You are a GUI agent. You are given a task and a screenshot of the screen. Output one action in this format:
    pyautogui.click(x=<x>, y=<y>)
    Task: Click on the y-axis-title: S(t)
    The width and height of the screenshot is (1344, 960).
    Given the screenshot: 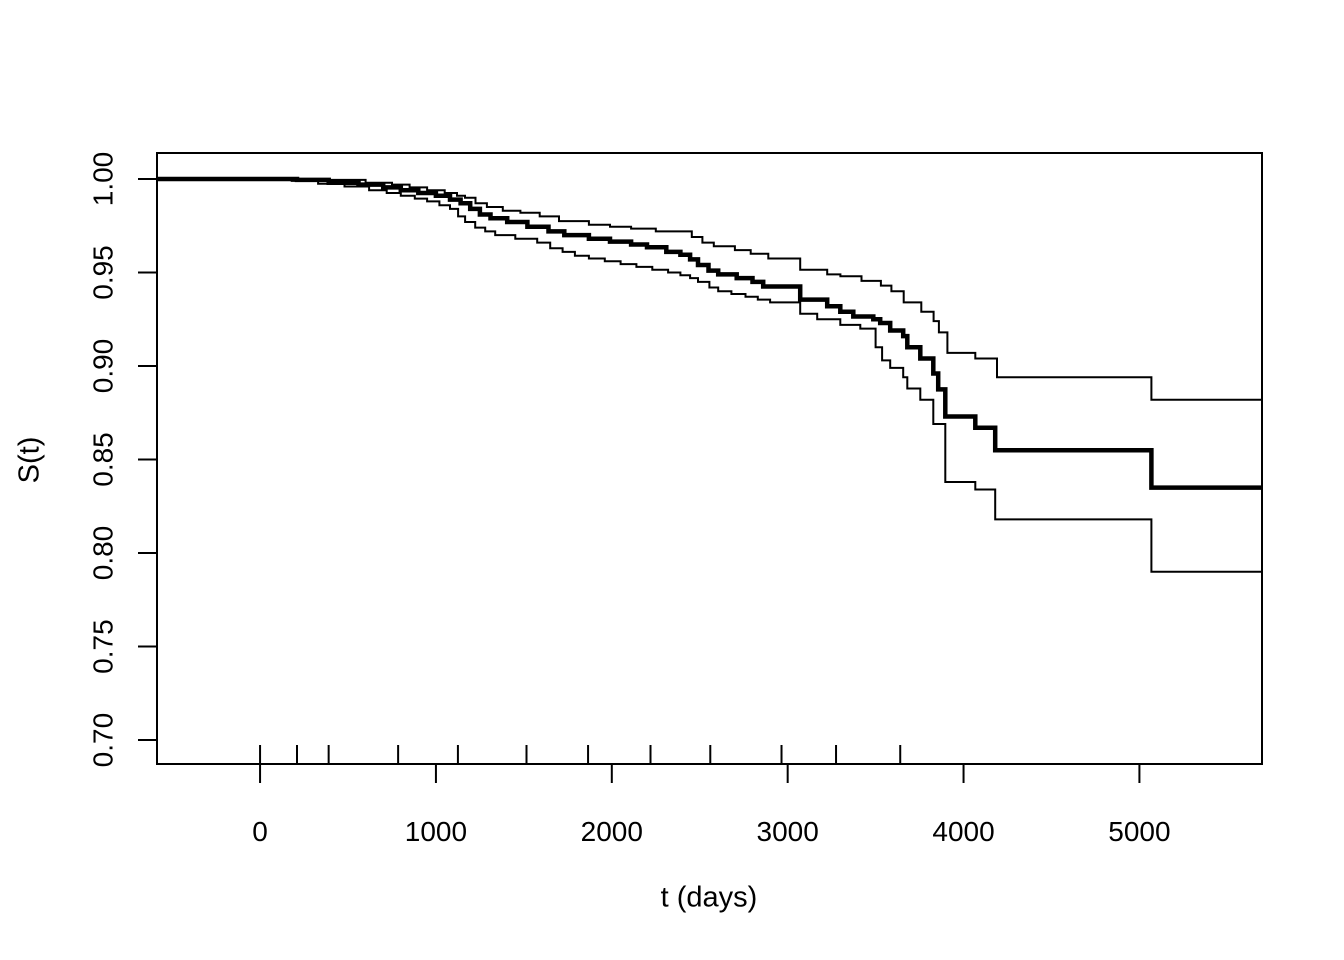 What is the action you would take?
    pyautogui.click(x=29, y=460)
    